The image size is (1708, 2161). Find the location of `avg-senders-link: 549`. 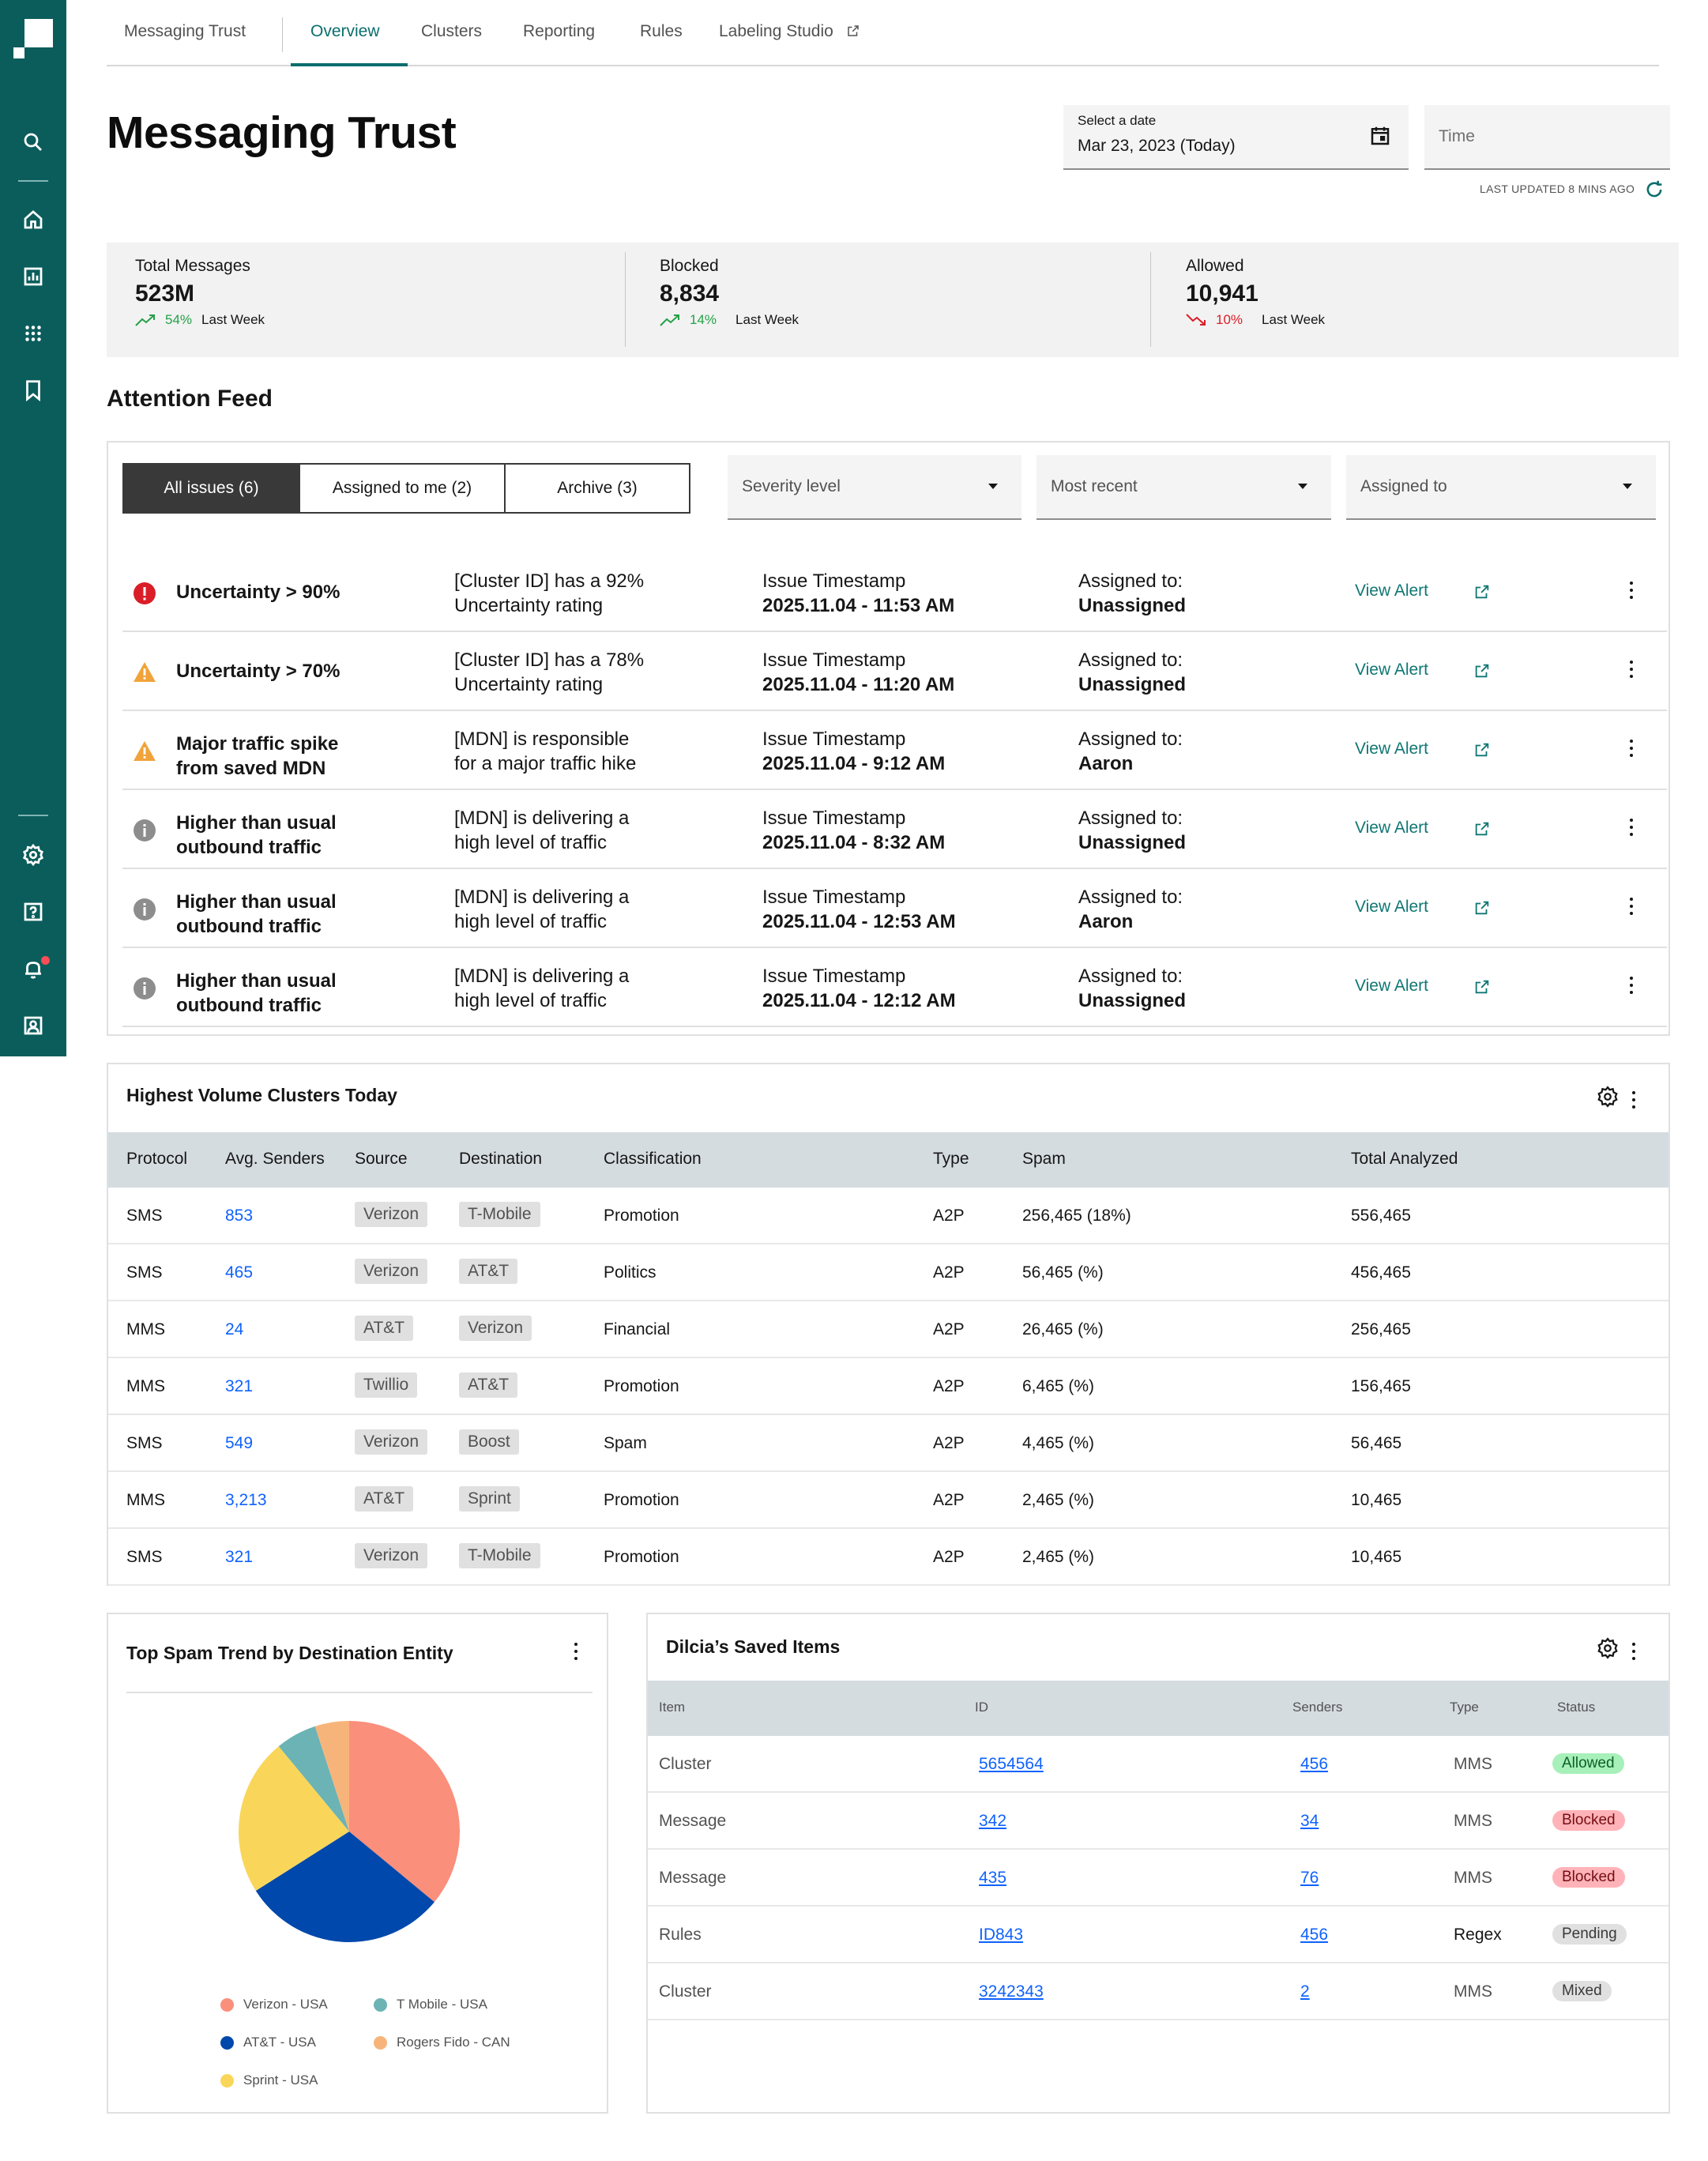

avg-senders-link: 549 is located at coordinates (239, 1443).